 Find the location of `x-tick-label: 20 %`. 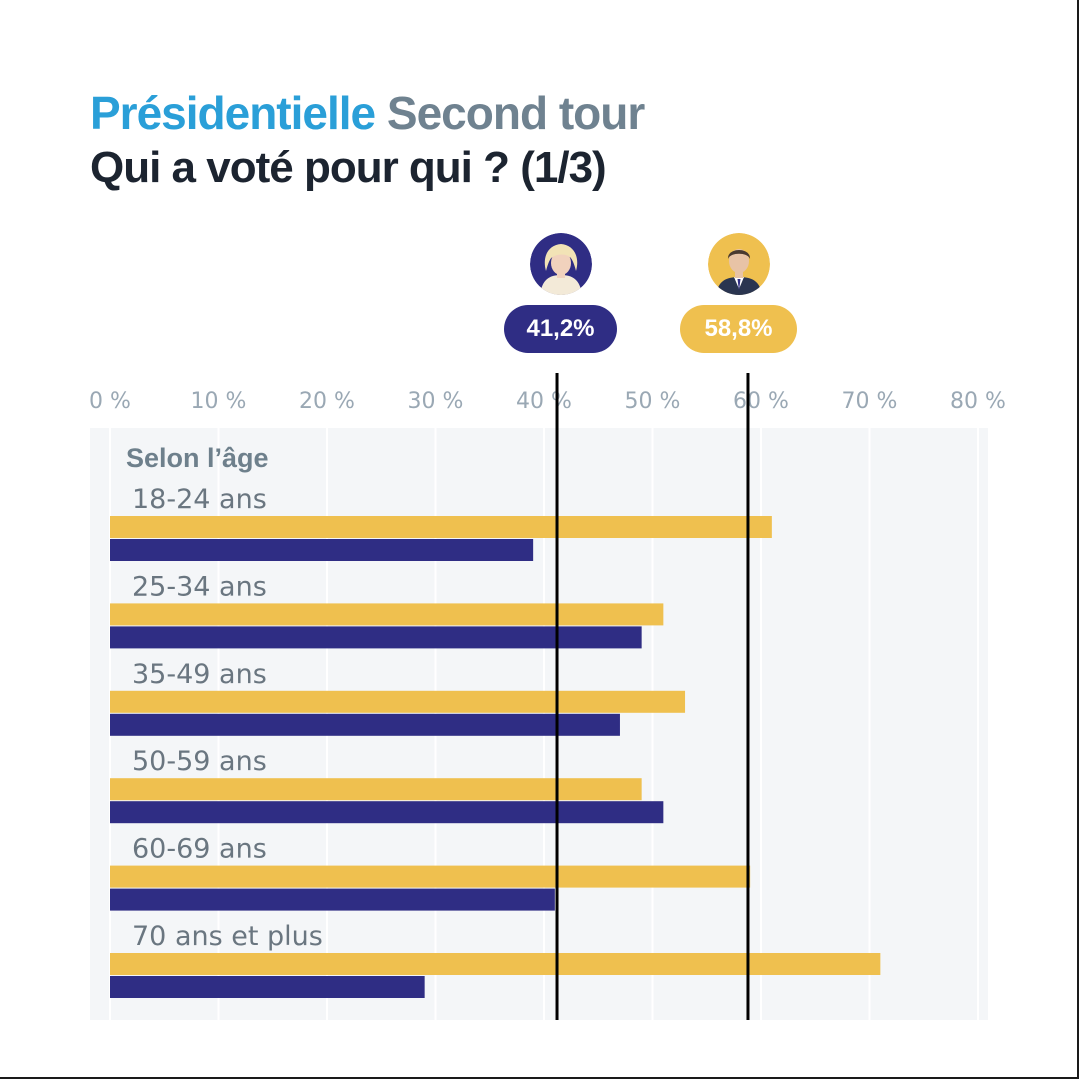

x-tick-label: 20 % is located at coordinates (327, 401).